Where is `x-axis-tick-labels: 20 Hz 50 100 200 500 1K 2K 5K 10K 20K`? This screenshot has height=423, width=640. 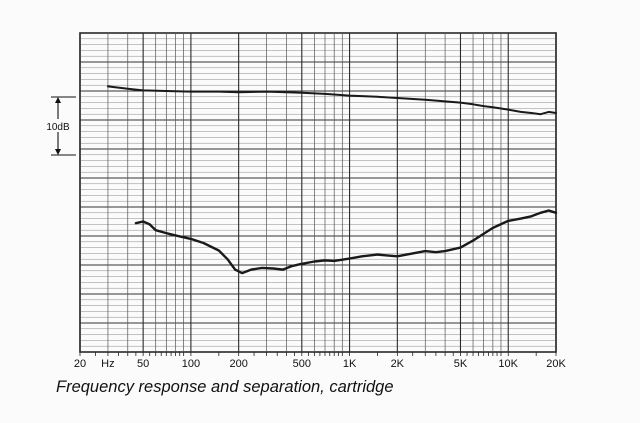
x-axis-tick-labels: 20 Hz 50 100 200 500 1K 2K 5K 10K 20K is located at coordinates (320, 364).